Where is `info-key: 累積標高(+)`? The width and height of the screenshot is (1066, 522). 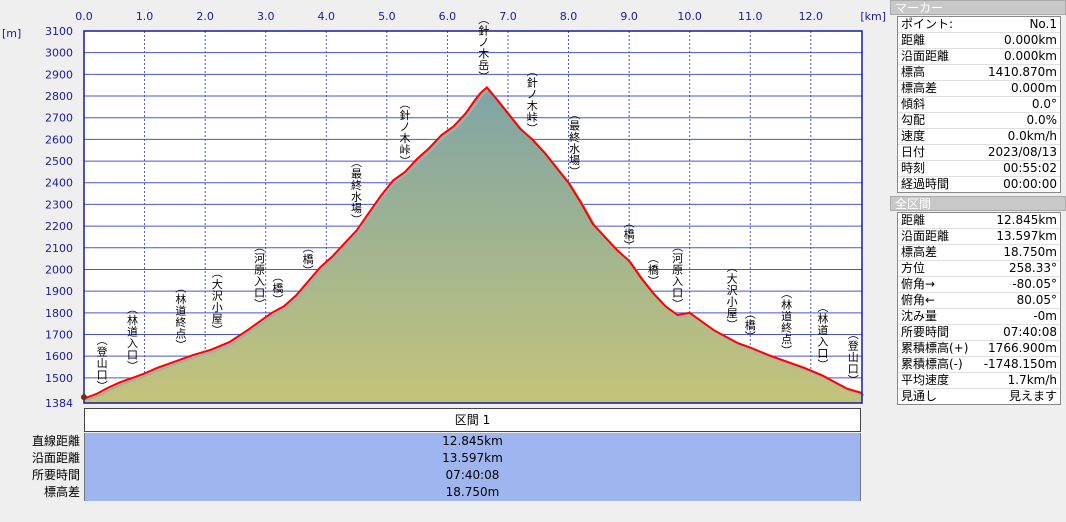
info-key: 累積標高(+) is located at coordinates (935, 348).